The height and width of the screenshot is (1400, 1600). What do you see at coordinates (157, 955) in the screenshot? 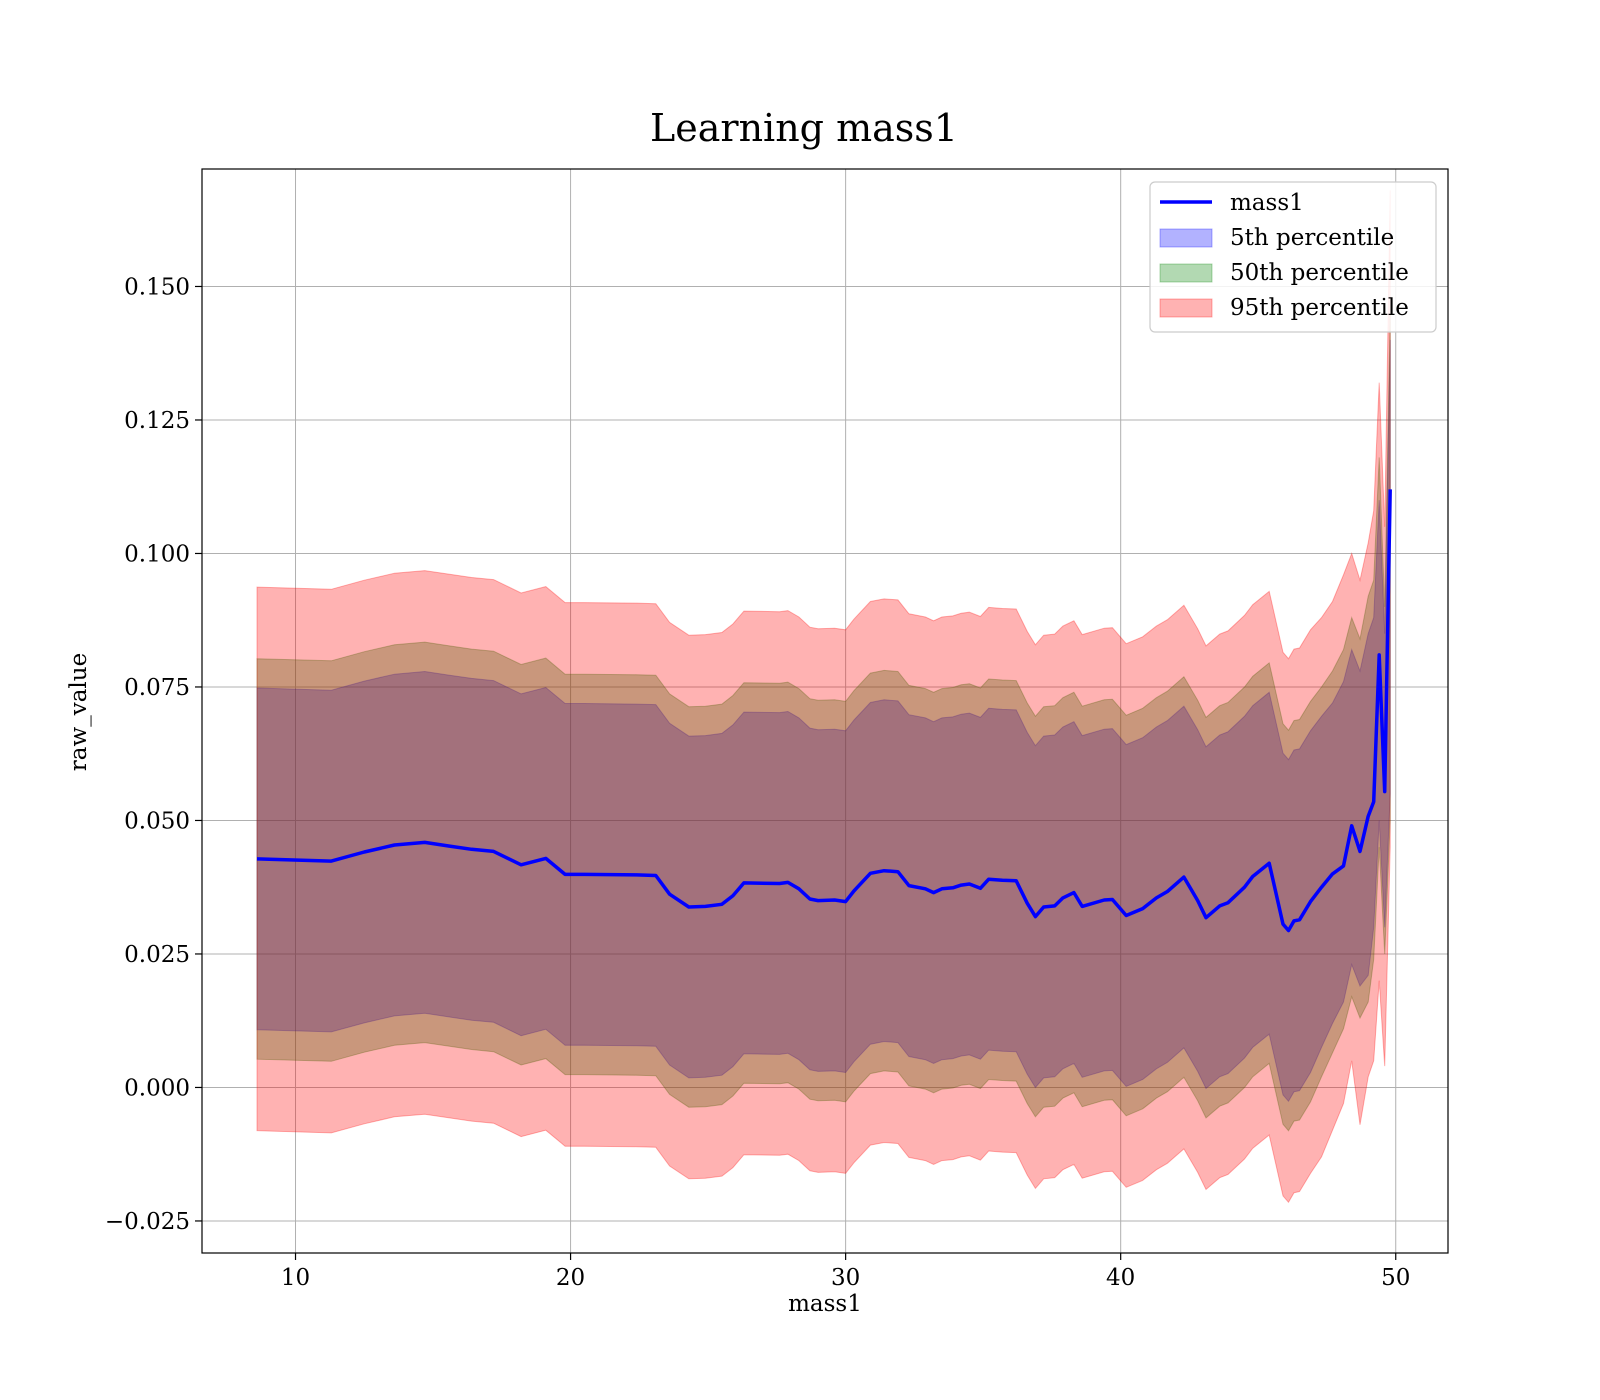
I see `y-tick-label: 0.025` at bounding box center [157, 955].